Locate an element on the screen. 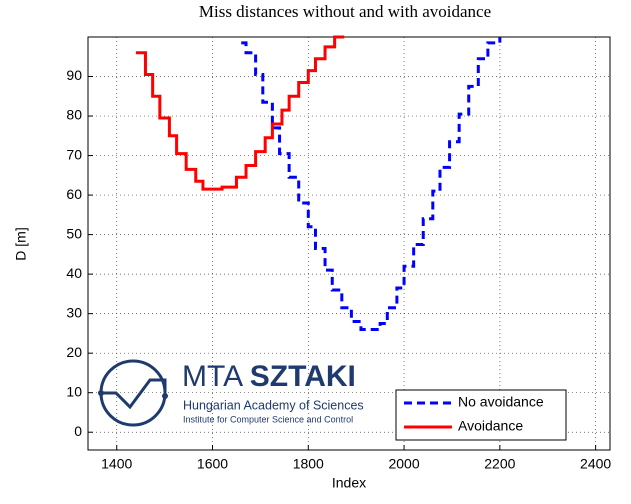  x-tick-label: 2000 is located at coordinates (403, 464).